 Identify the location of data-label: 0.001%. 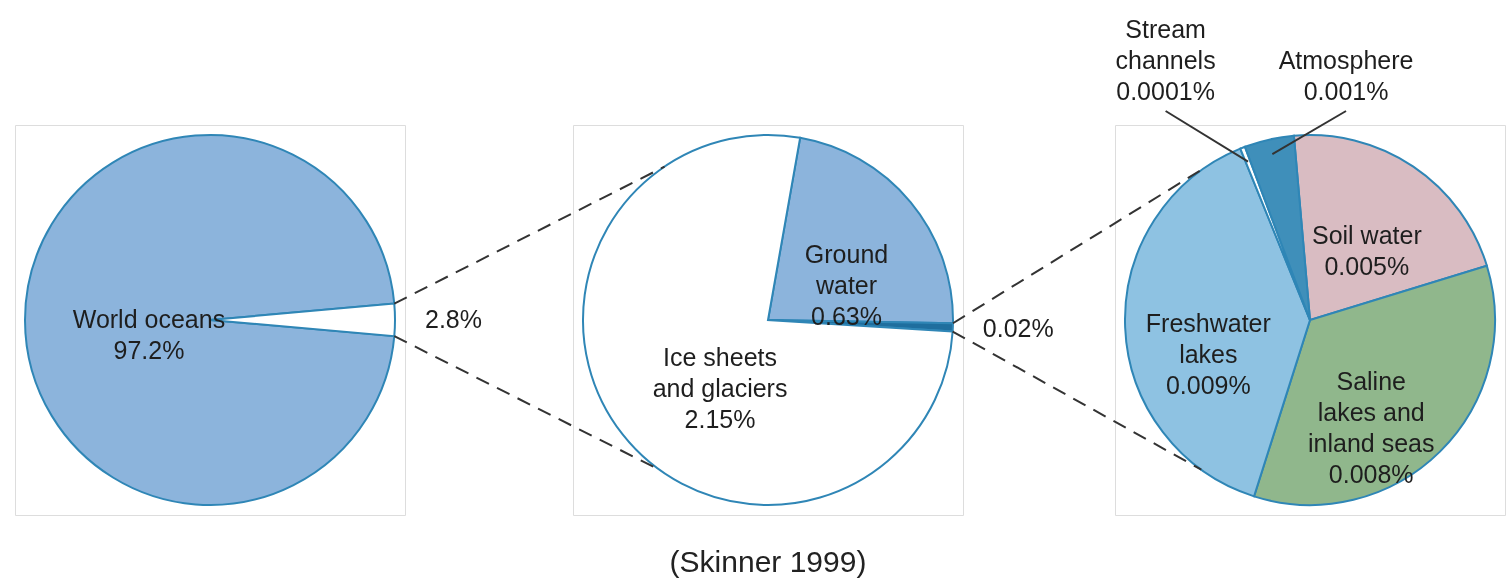
(1346, 91).